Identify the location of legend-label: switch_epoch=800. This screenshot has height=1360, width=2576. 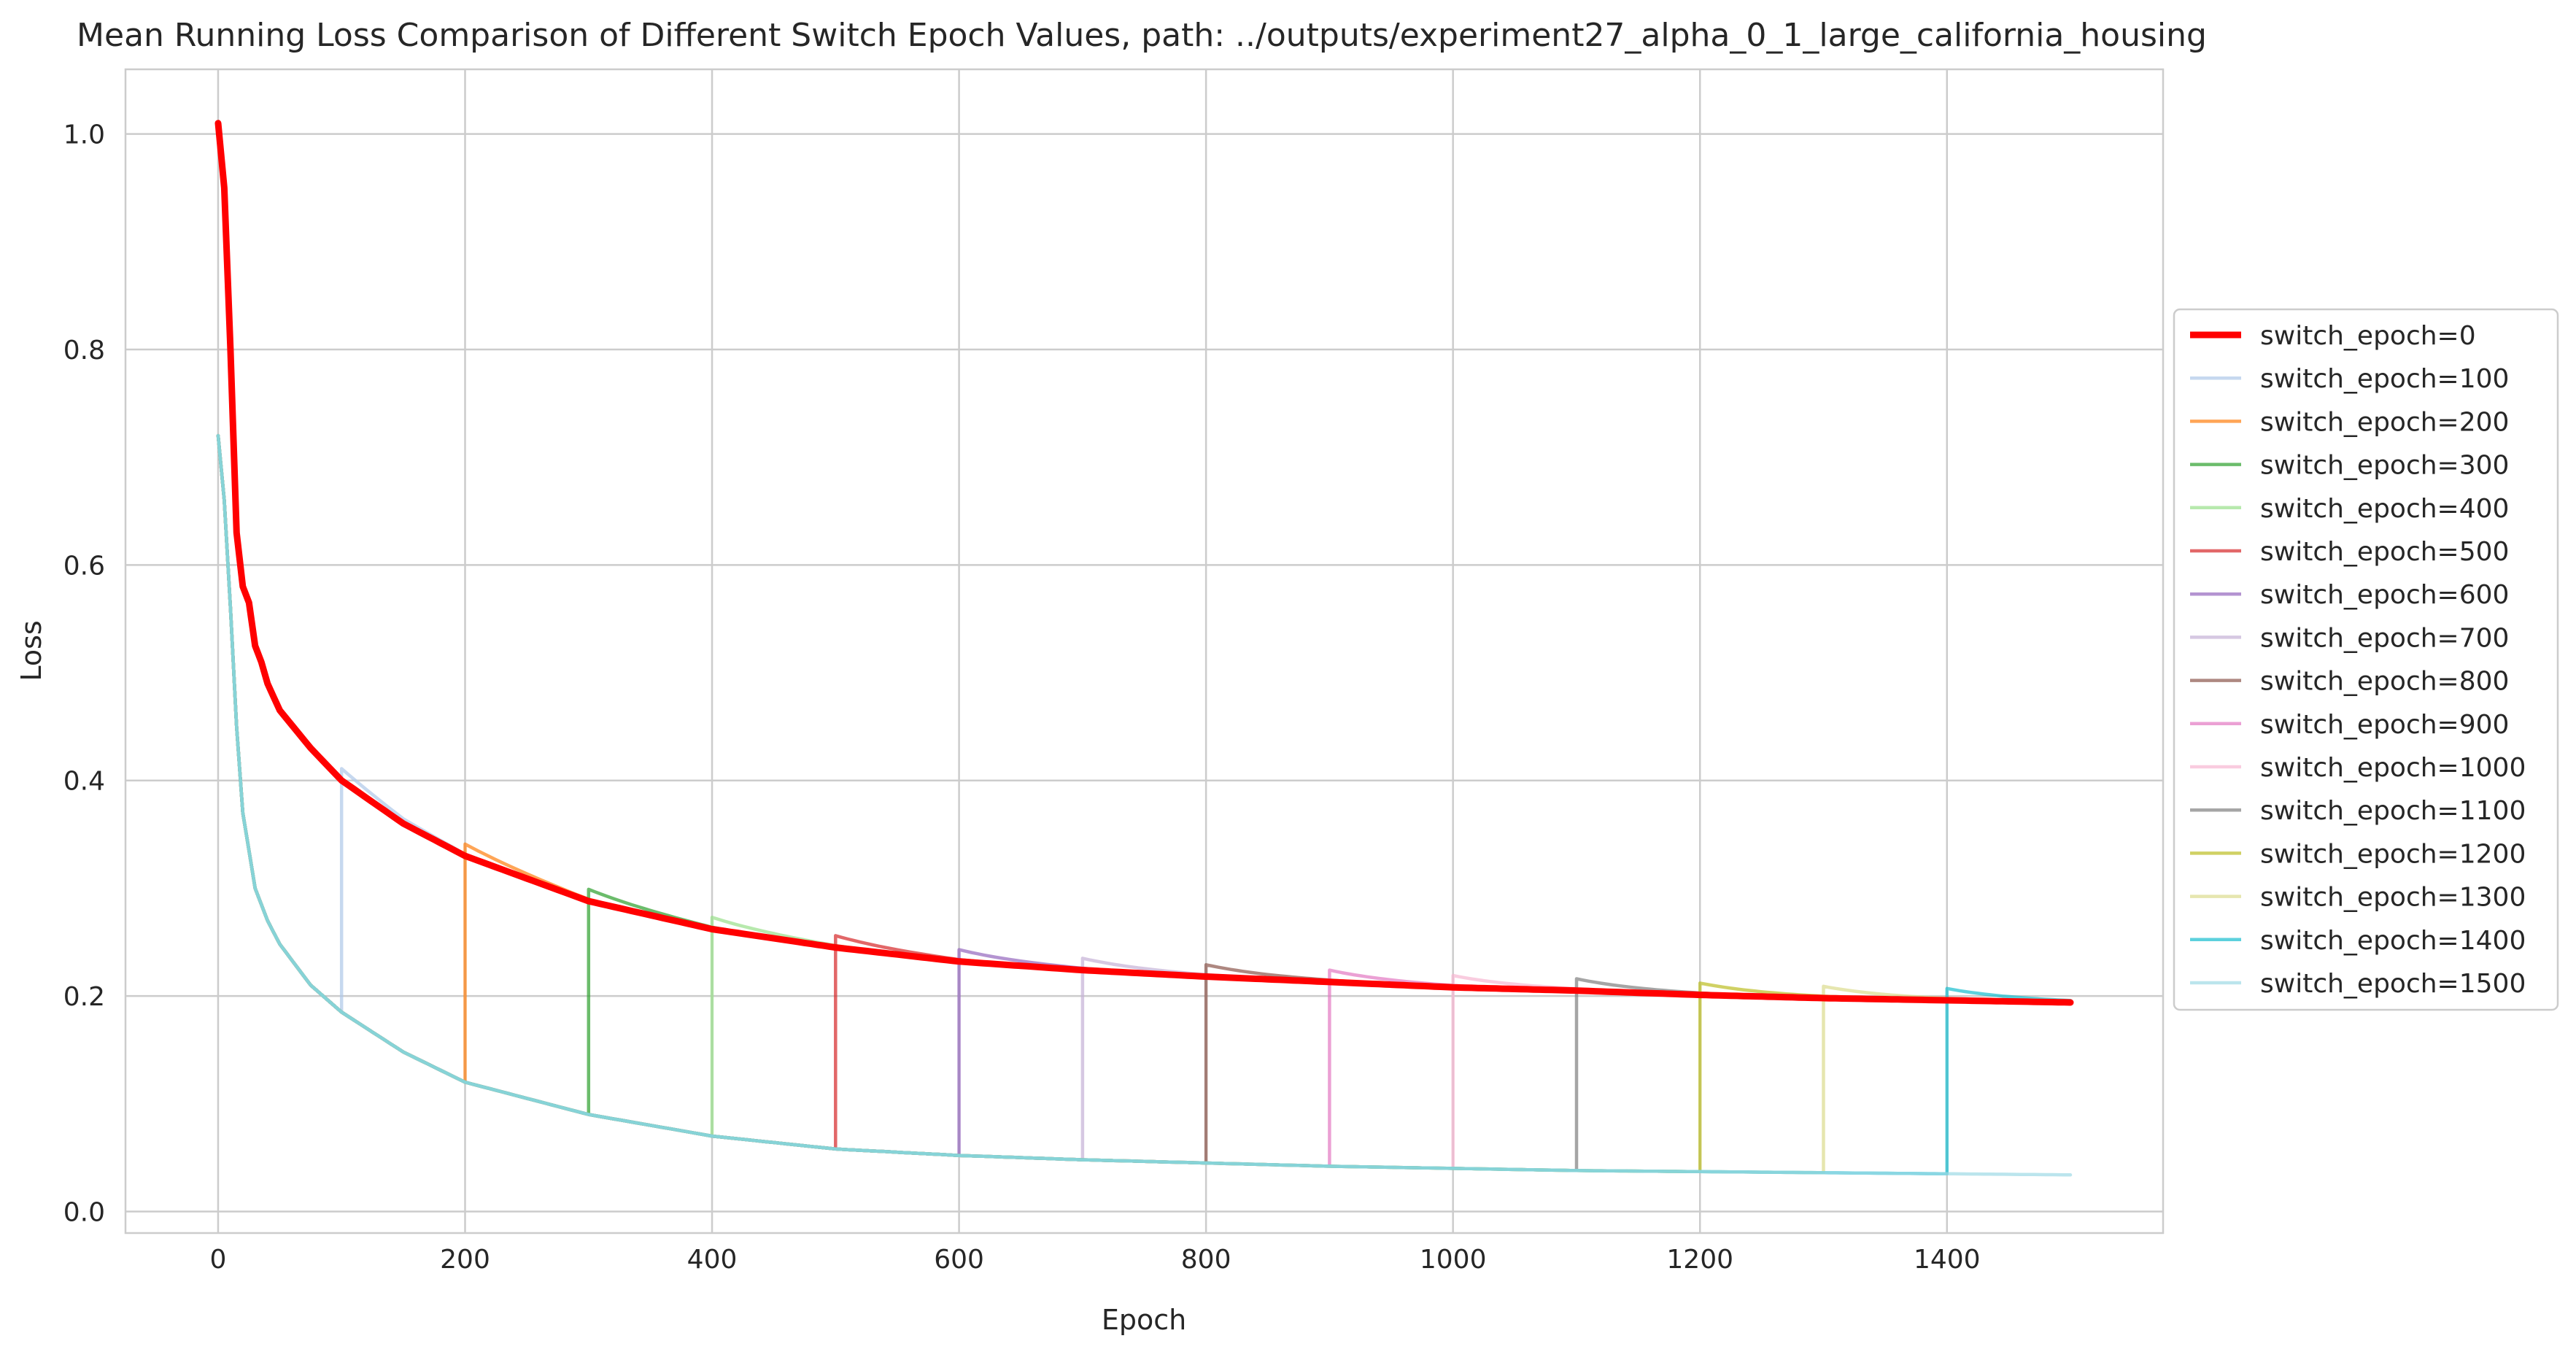
(2384, 682).